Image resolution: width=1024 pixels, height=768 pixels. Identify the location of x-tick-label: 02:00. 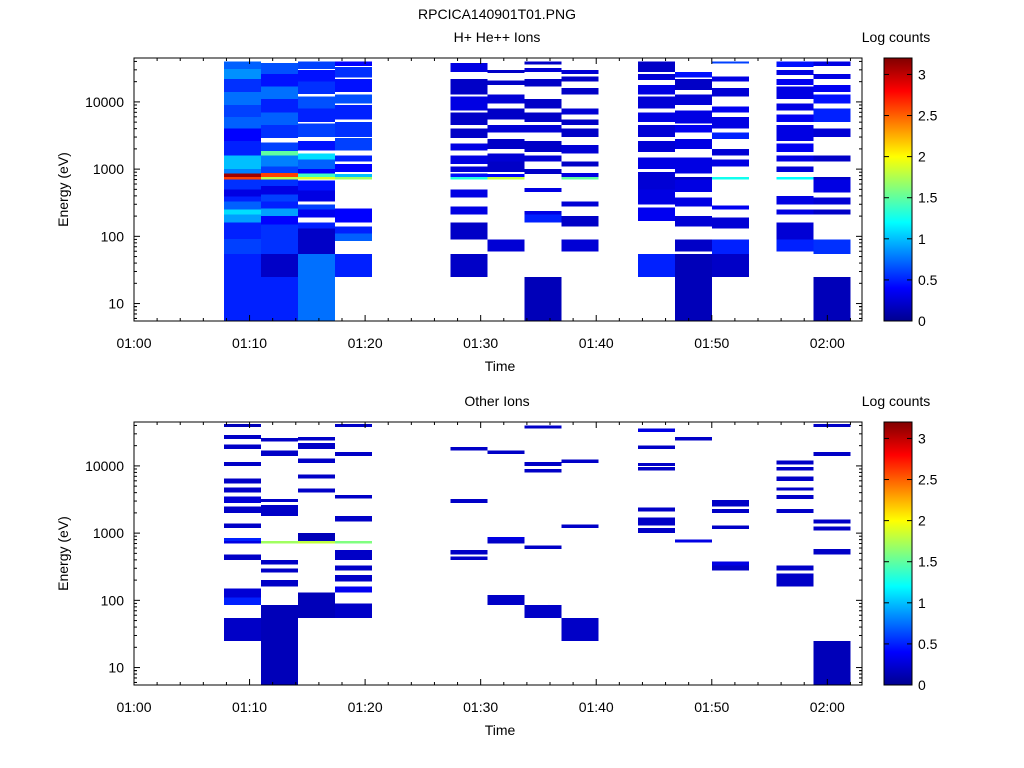
(827, 343).